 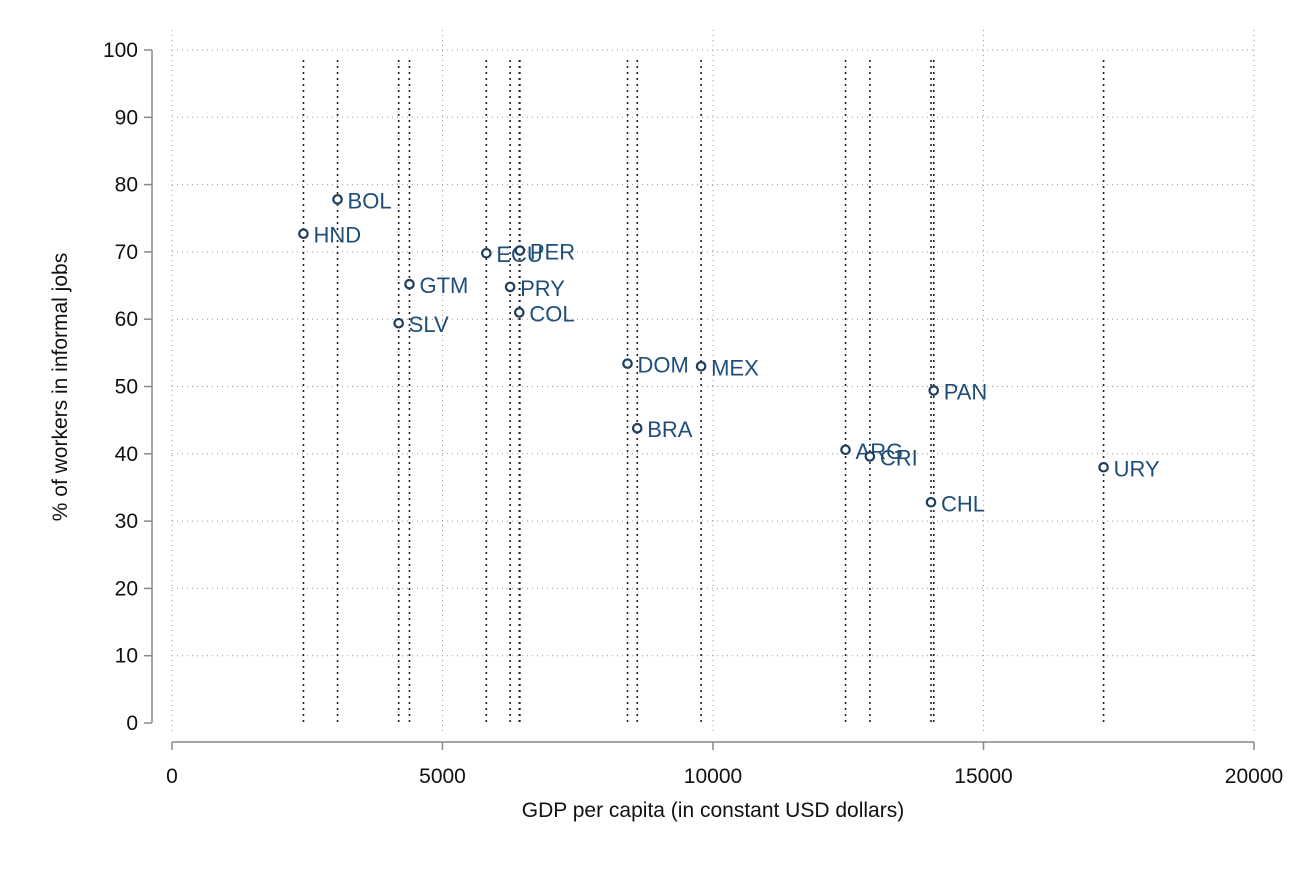 What do you see at coordinates (637, 428) in the screenshot?
I see `data-point-bra` at bounding box center [637, 428].